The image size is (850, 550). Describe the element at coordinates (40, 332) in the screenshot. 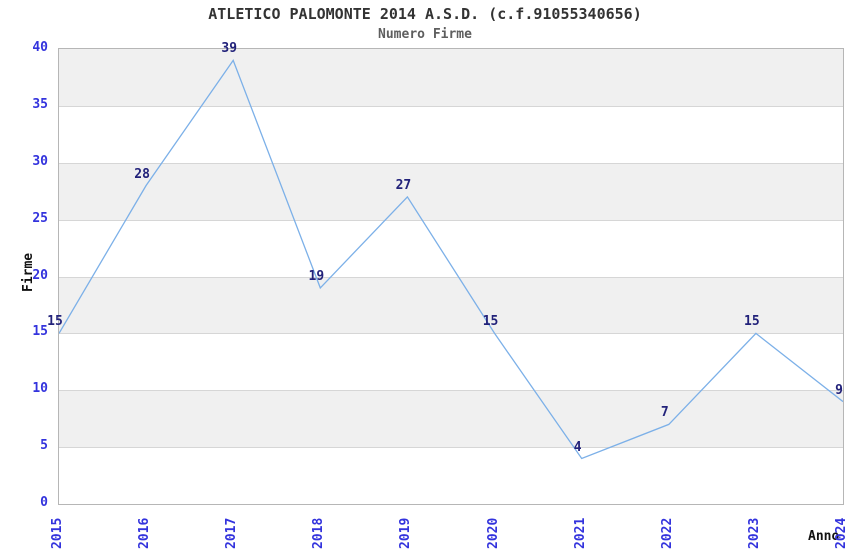

I see `y-tick-label: 15` at that location.